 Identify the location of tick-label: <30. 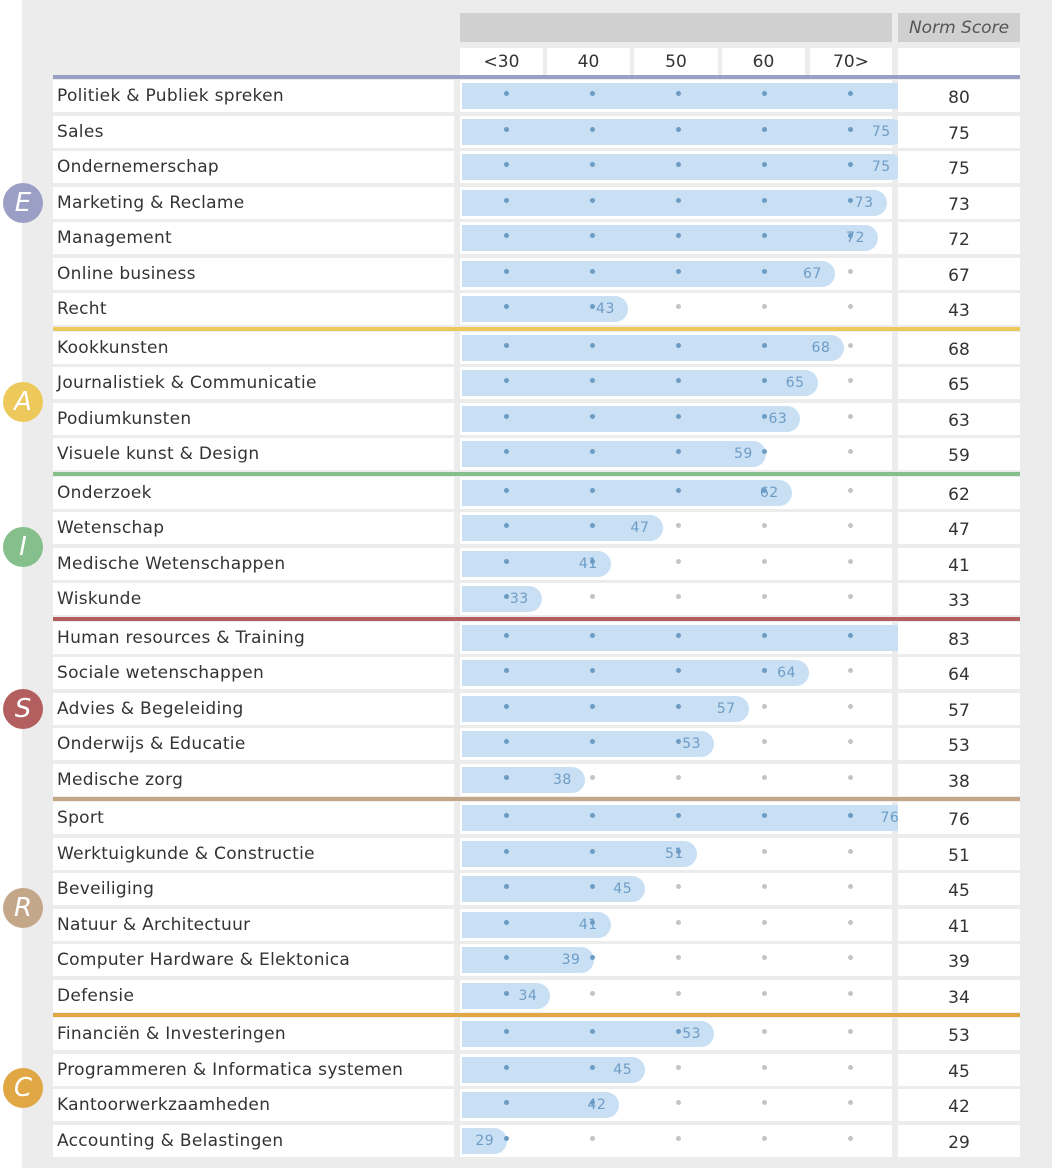
(501, 61).